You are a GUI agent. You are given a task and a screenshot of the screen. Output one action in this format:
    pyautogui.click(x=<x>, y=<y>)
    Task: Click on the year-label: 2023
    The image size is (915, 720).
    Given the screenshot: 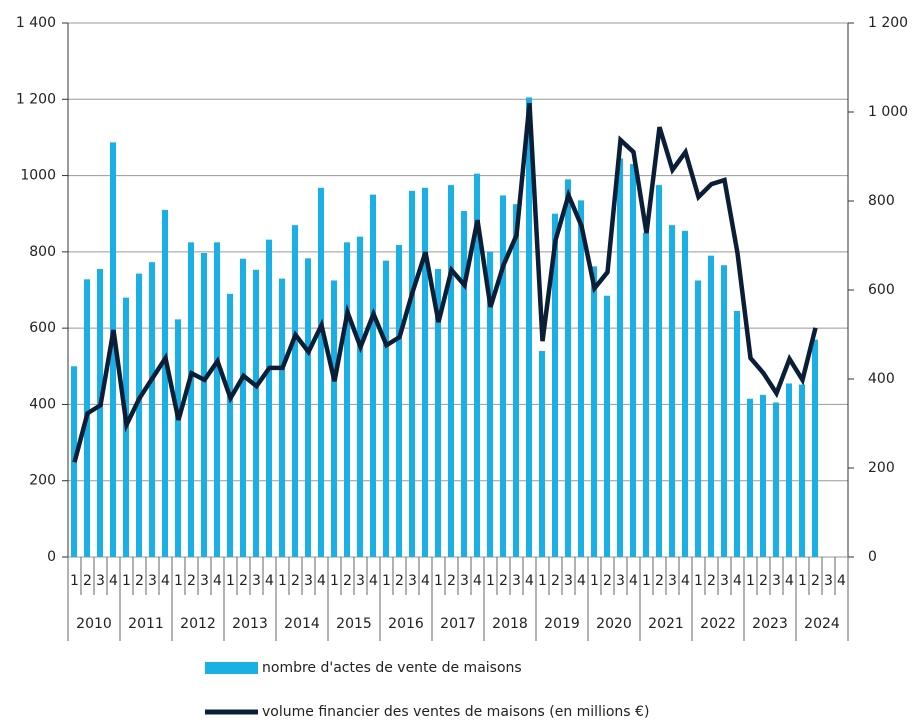 What is the action you would take?
    pyautogui.click(x=770, y=624)
    